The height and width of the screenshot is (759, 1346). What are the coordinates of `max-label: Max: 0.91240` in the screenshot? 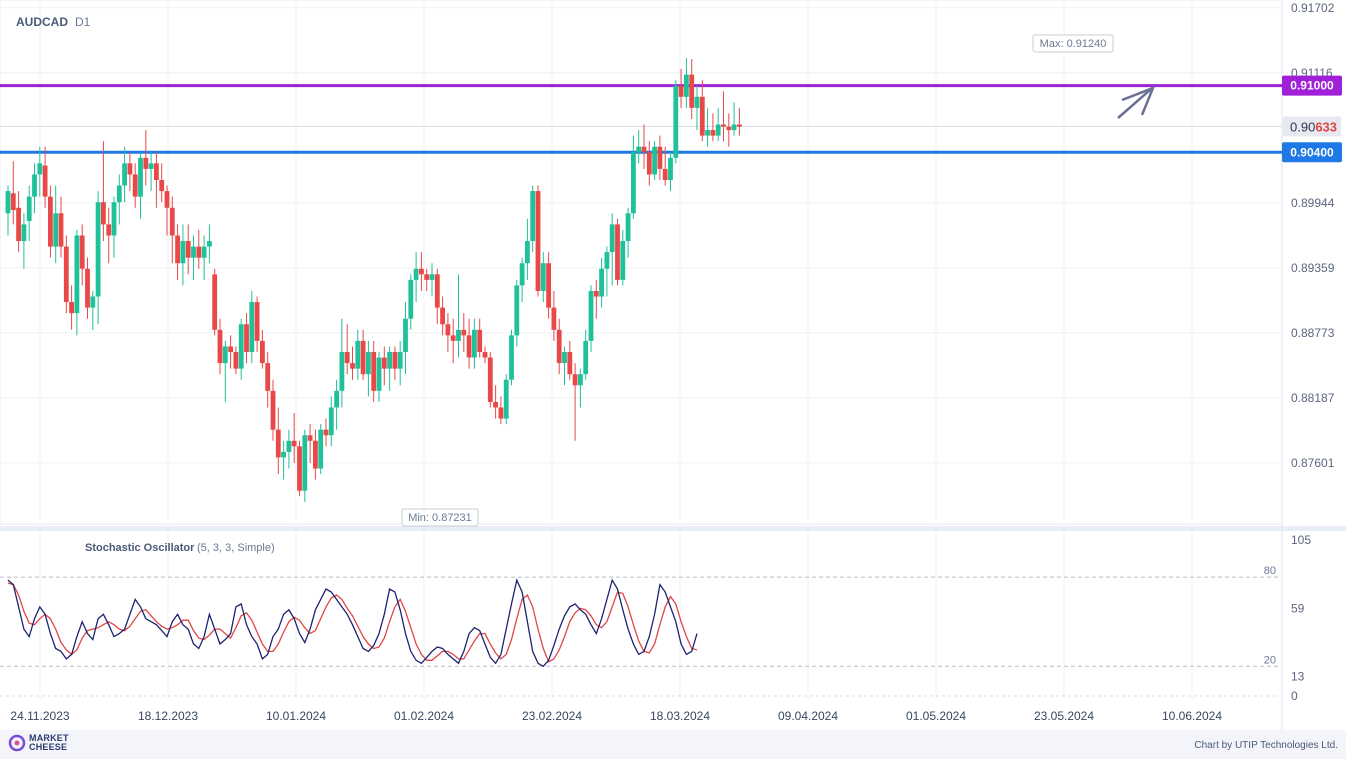 It's located at (1073, 44).